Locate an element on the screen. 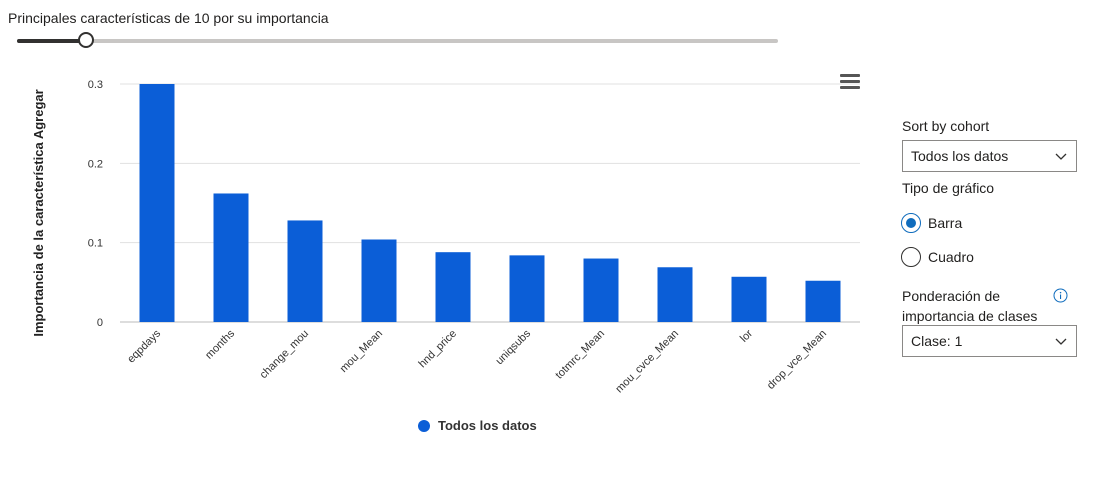 The width and height of the screenshot is (1110, 479). class-weight-label-line2: importancia de clases is located at coordinates (970, 316).